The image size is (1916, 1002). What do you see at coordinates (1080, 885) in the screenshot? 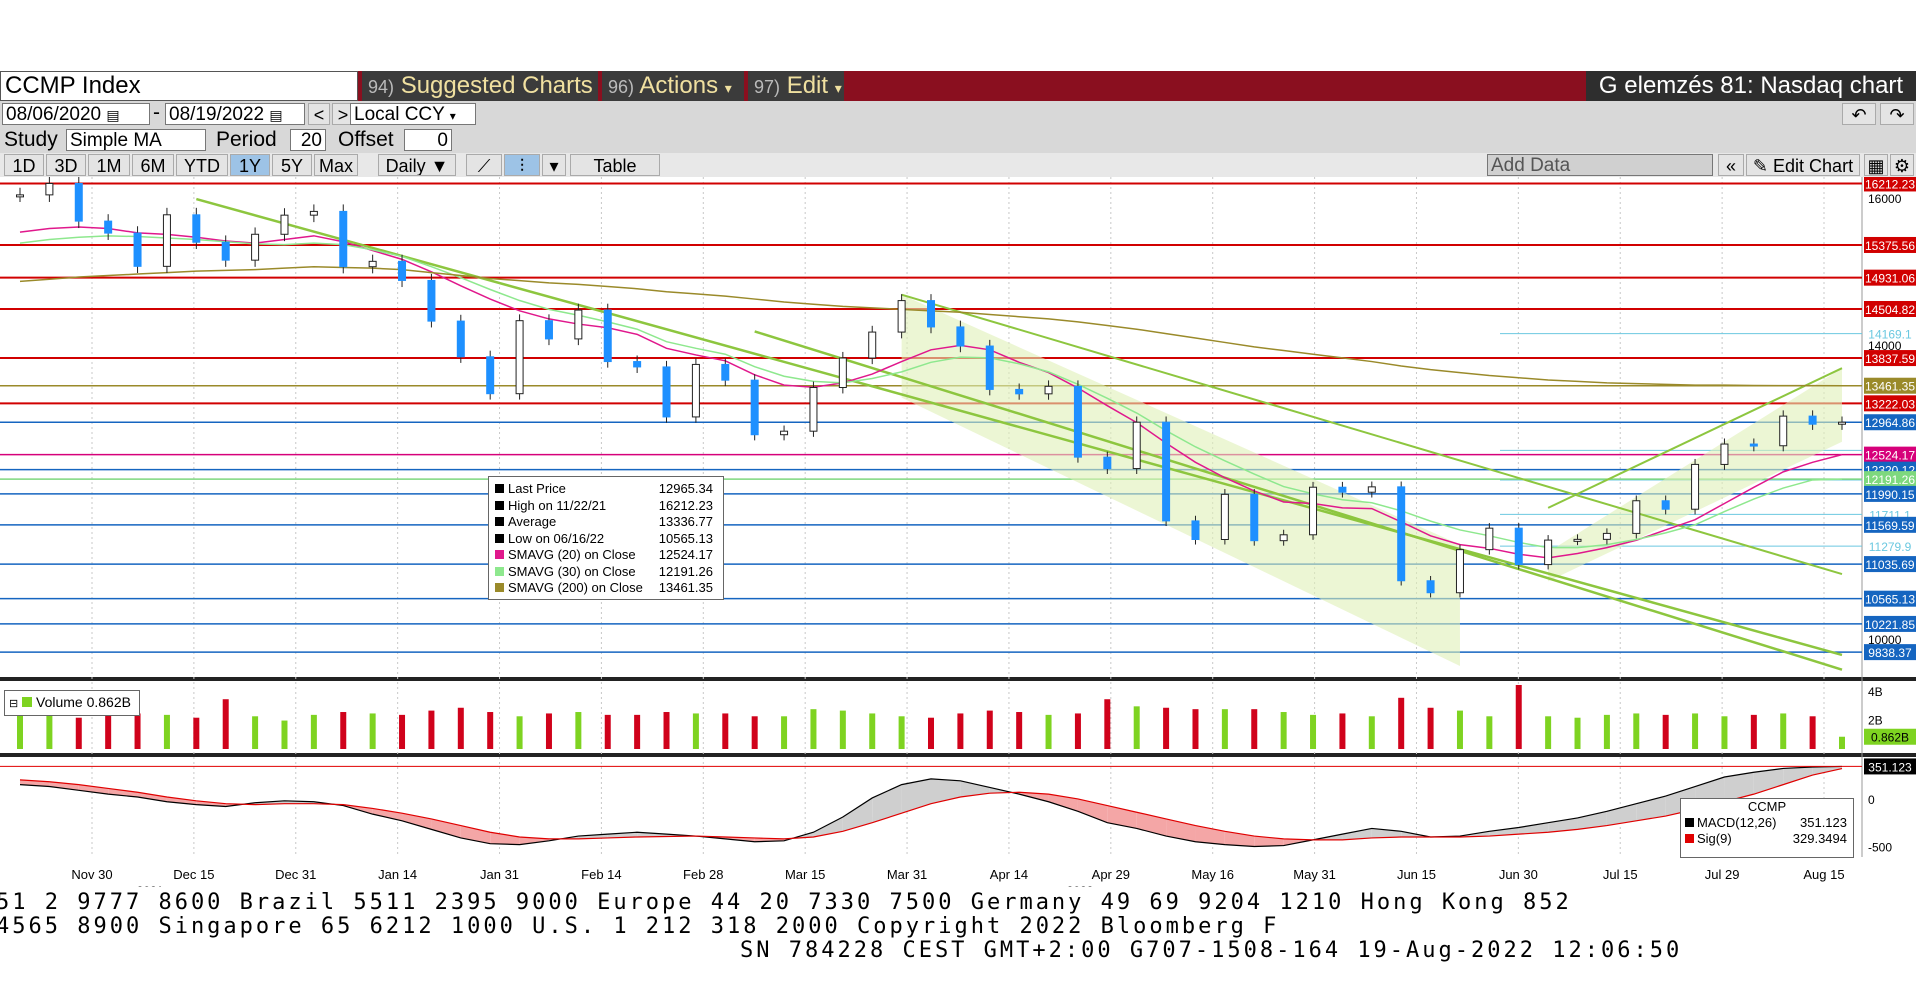
I see `year-label: 2022` at bounding box center [1080, 885].